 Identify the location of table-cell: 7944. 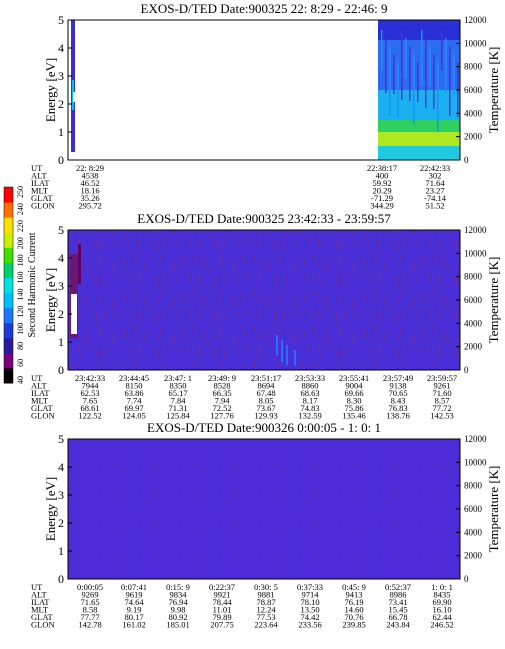
(91, 386).